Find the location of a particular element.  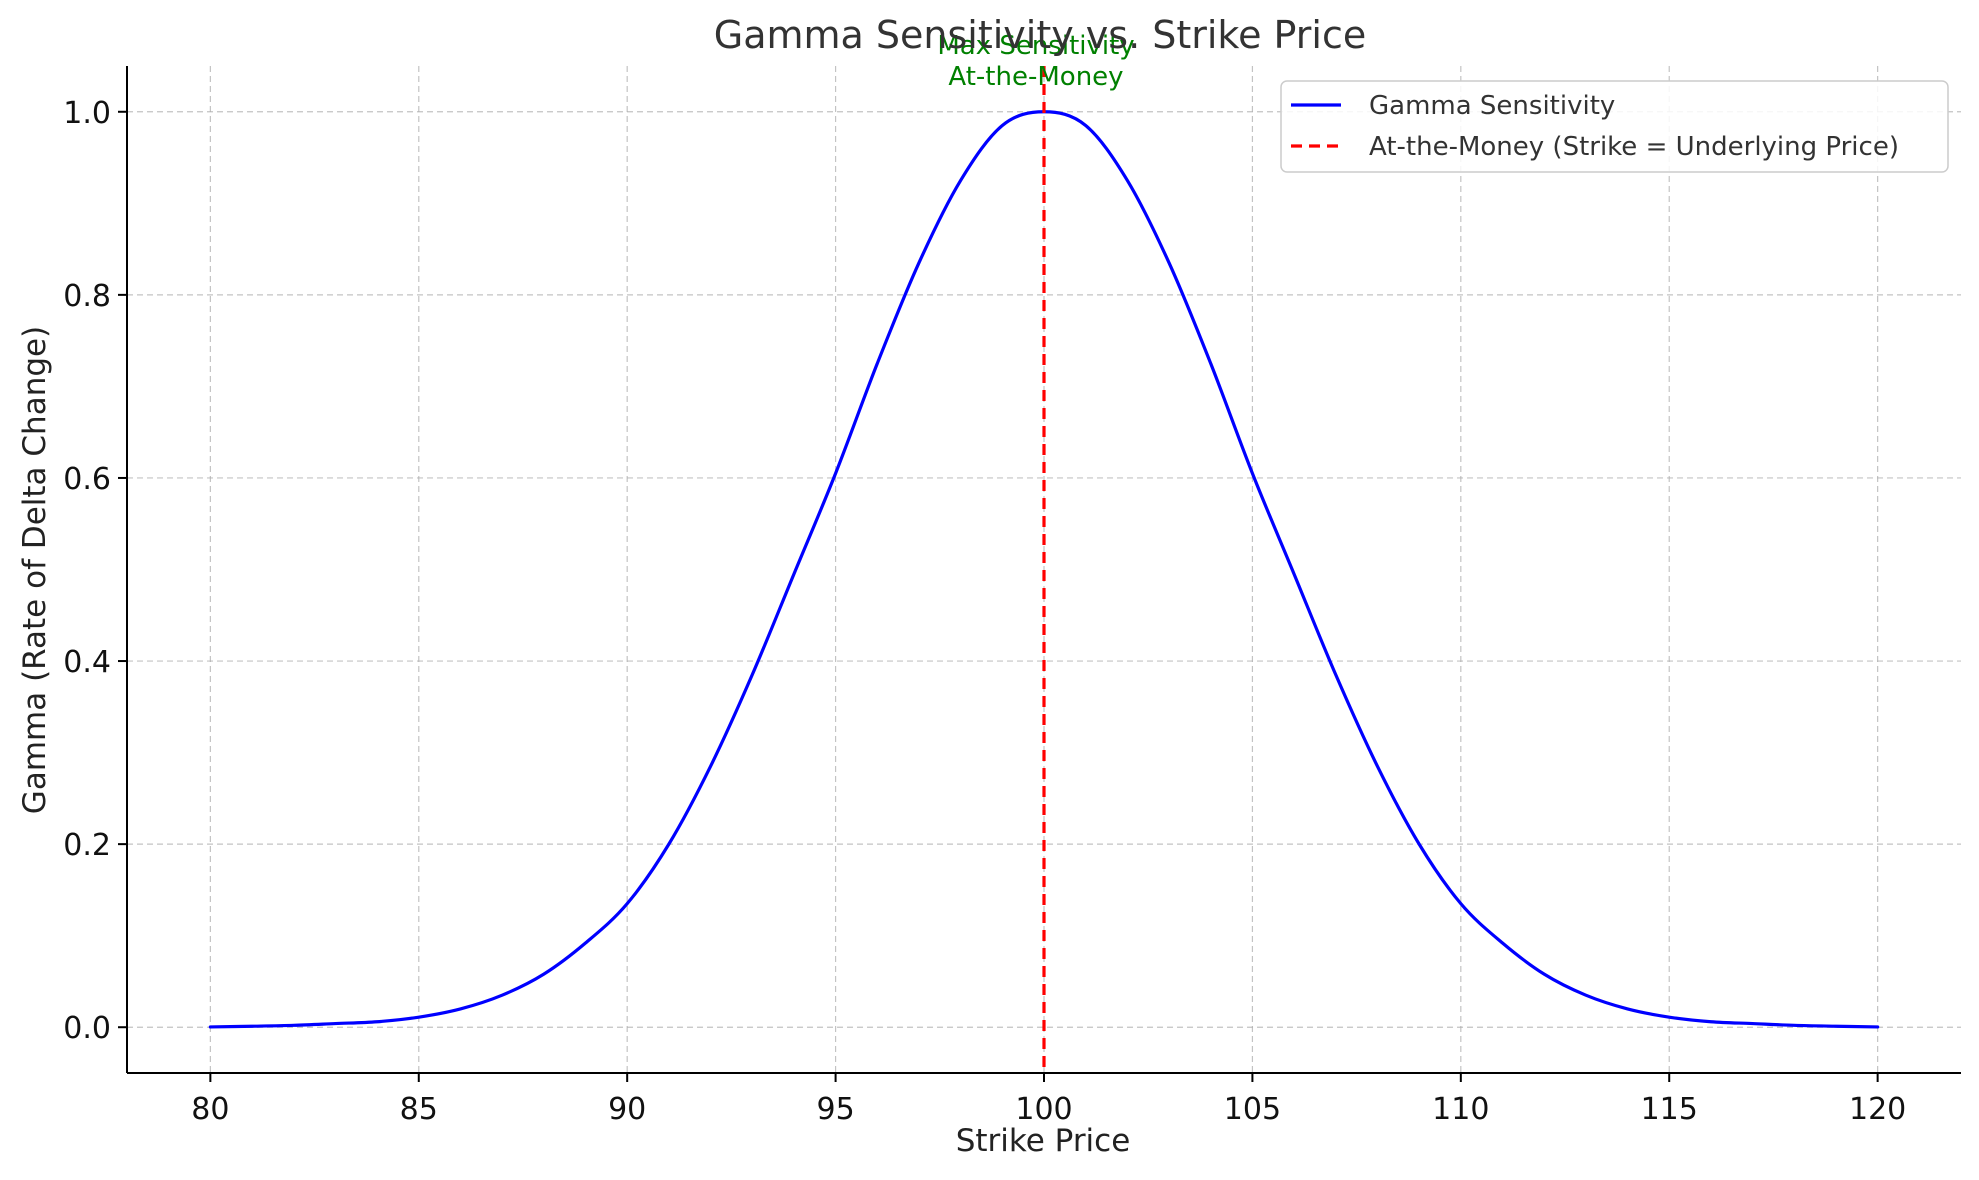

annotation-text-0-0: Max Sensitivity is located at coordinates (1035, 46).